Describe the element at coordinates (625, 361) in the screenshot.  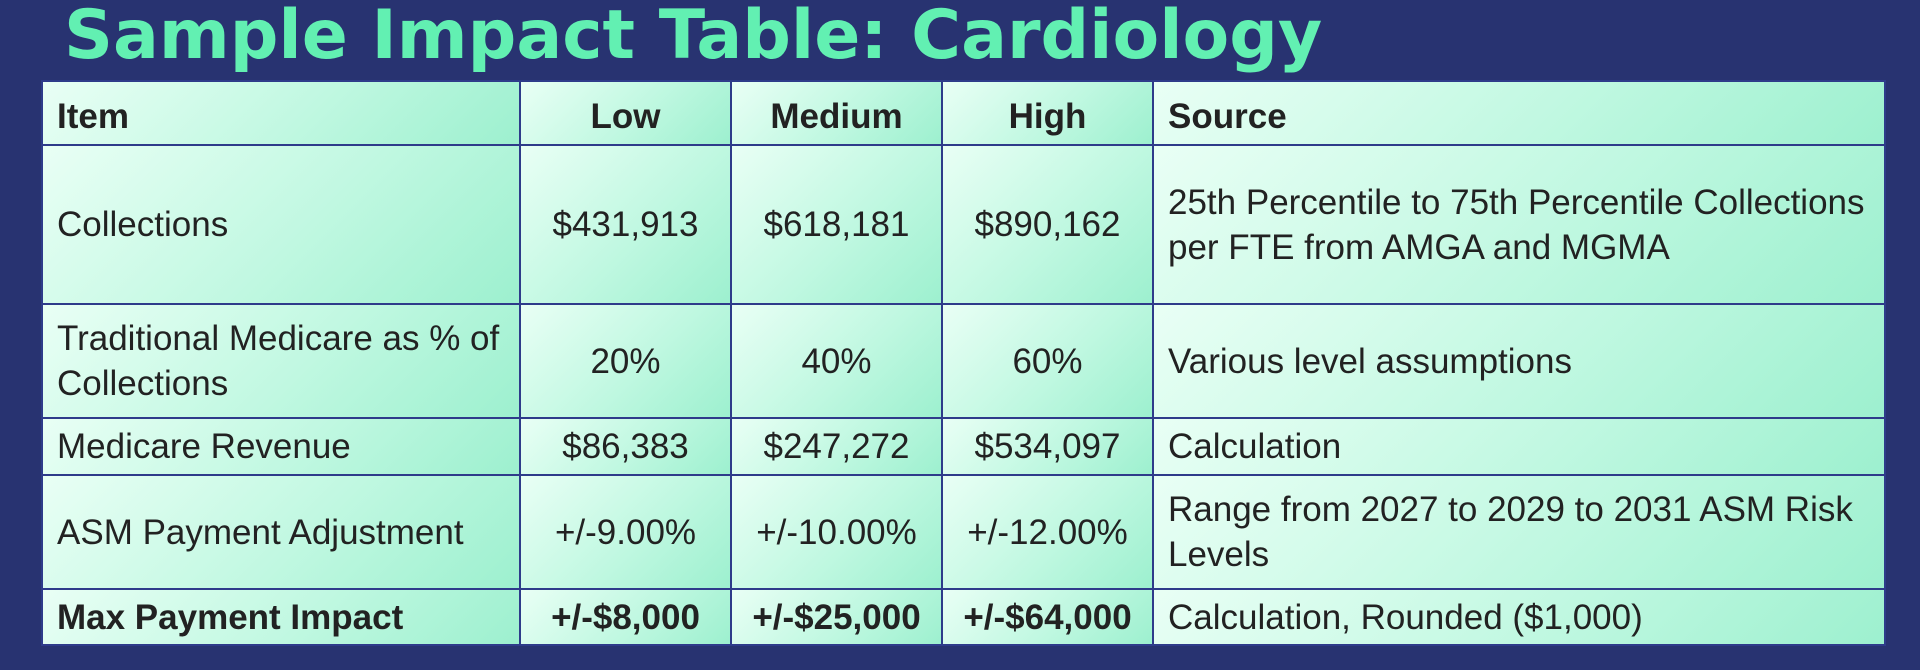
I see `row-low: 20%` at that location.